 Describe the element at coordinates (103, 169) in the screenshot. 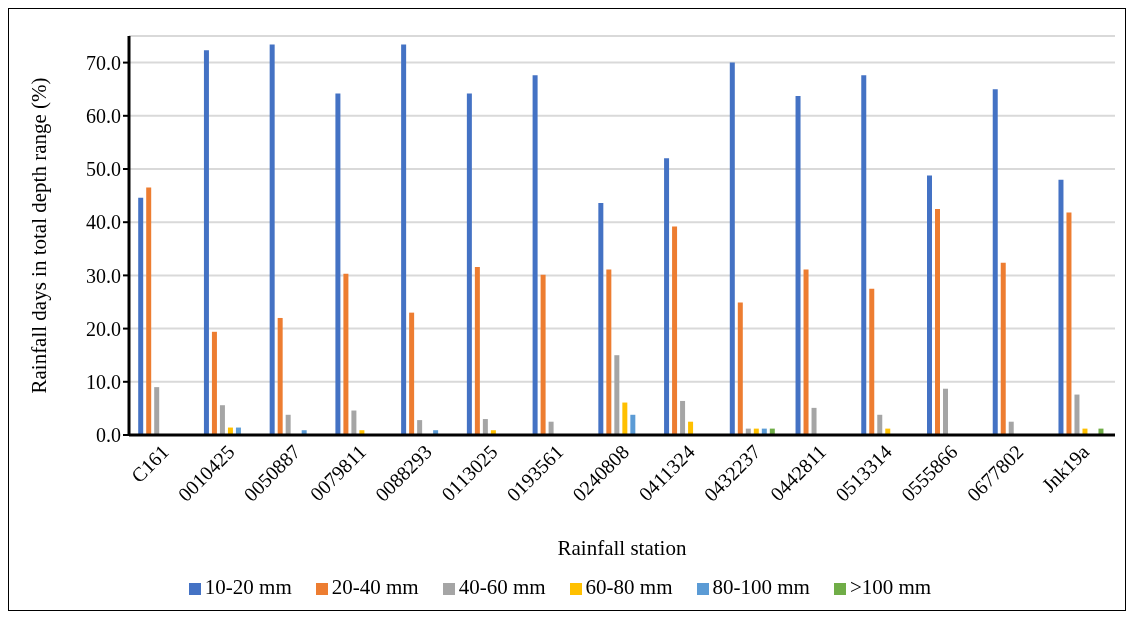

I see `y-tick-label: 50.0` at that location.